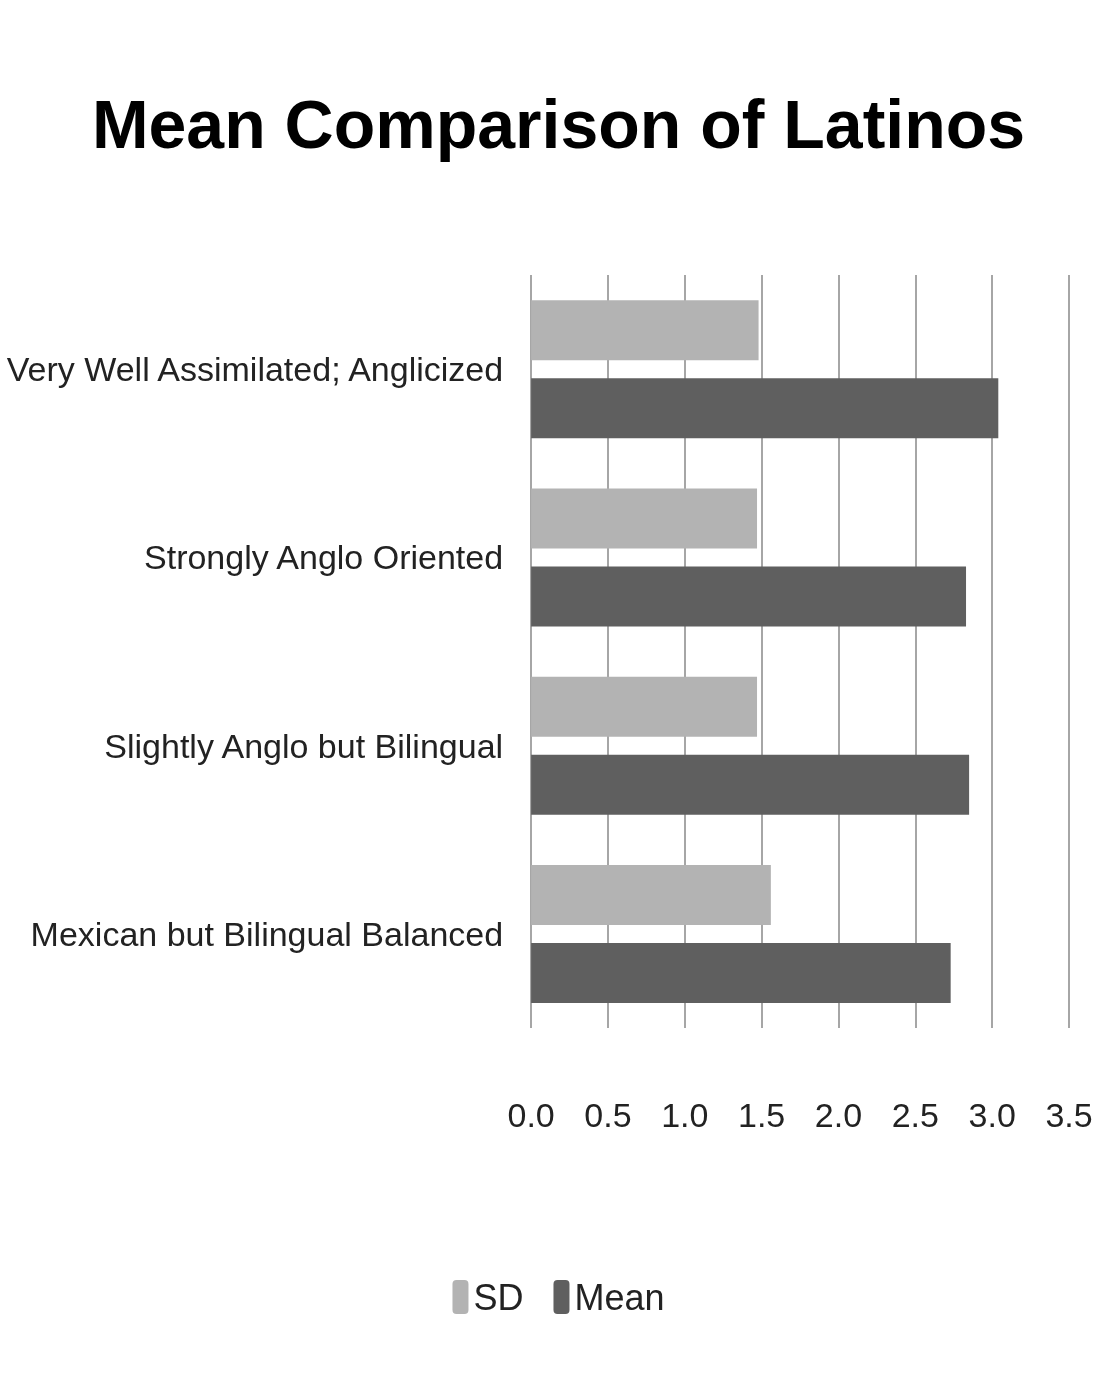 This screenshot has width=1117, height=1380. Describe the element at coordinates (838, 1115) in the screenshot. I see `x-tick-label: 2.0` at that location.